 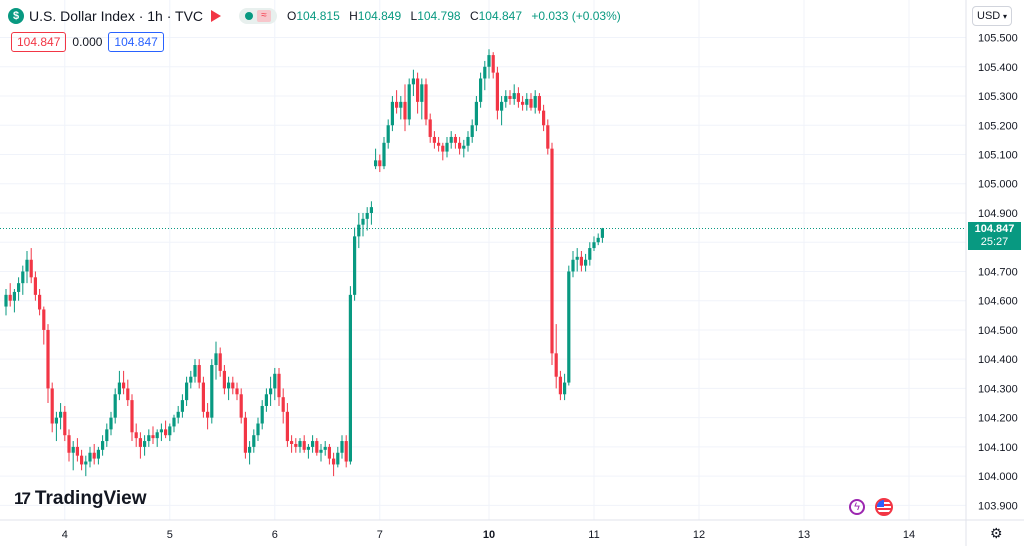 I want to click on indicator-pill: ≈, so click(x=258, y=16).